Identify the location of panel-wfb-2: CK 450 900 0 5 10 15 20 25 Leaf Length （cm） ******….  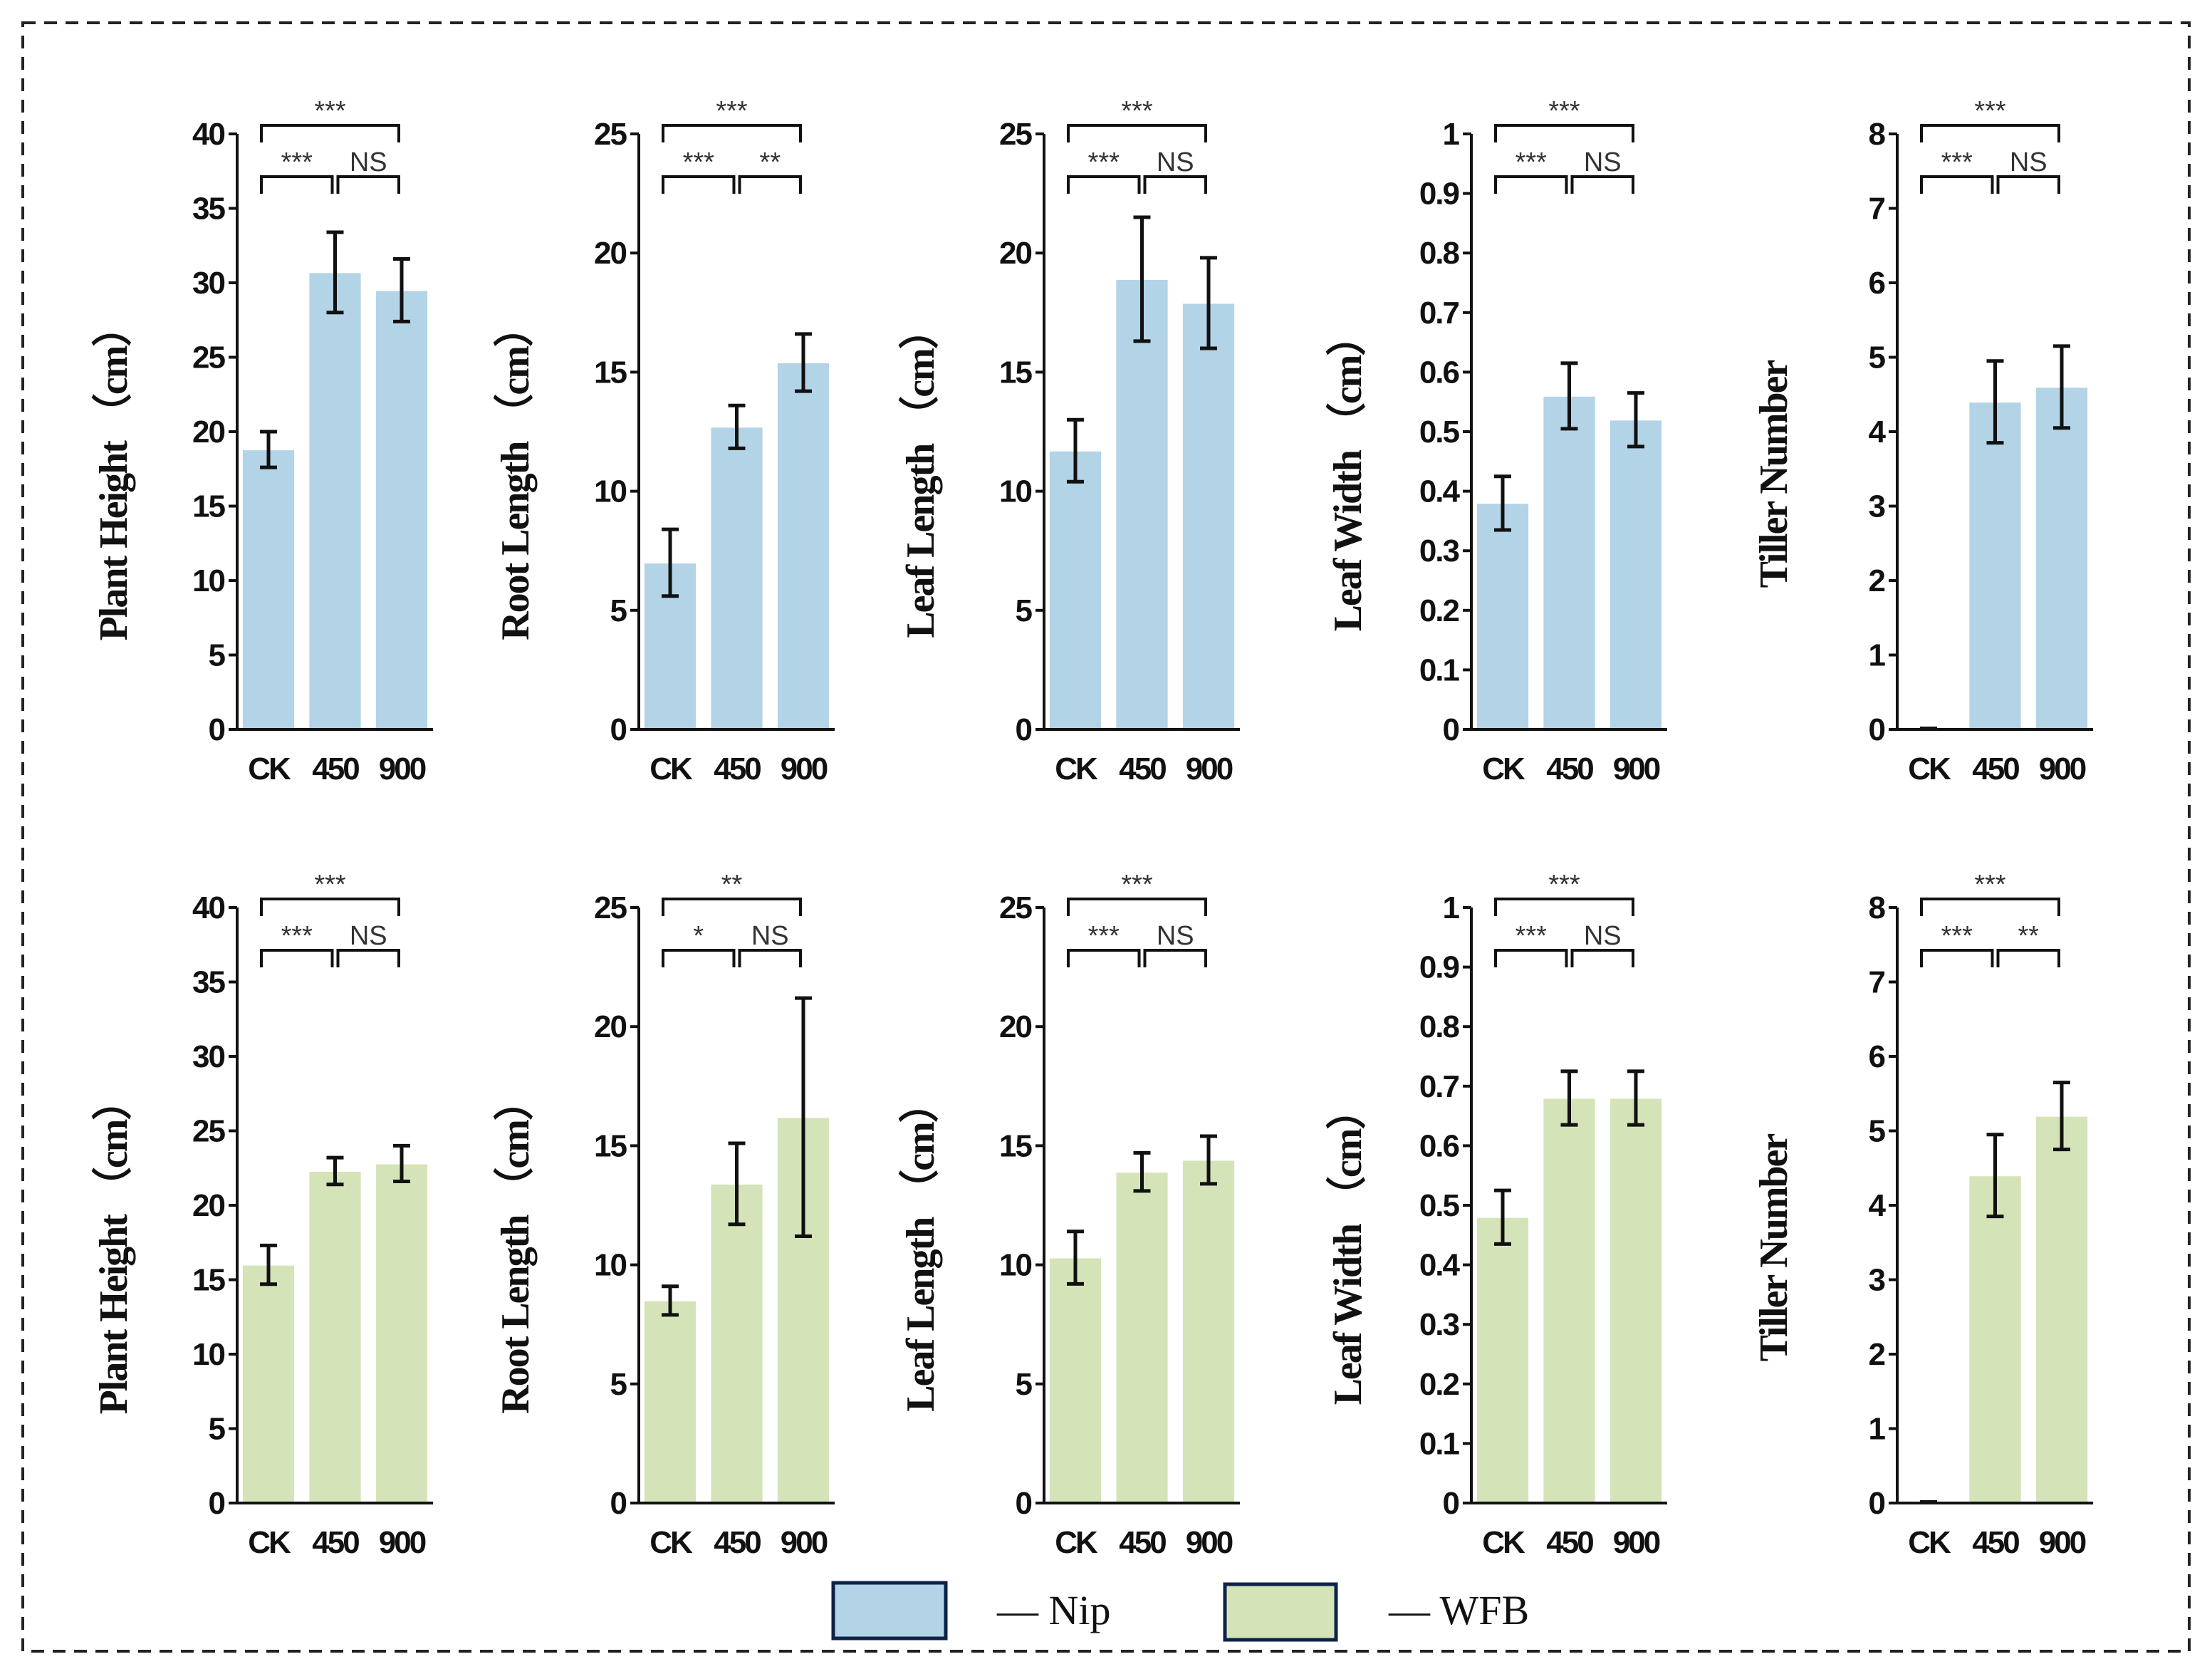
(1069, 1215).